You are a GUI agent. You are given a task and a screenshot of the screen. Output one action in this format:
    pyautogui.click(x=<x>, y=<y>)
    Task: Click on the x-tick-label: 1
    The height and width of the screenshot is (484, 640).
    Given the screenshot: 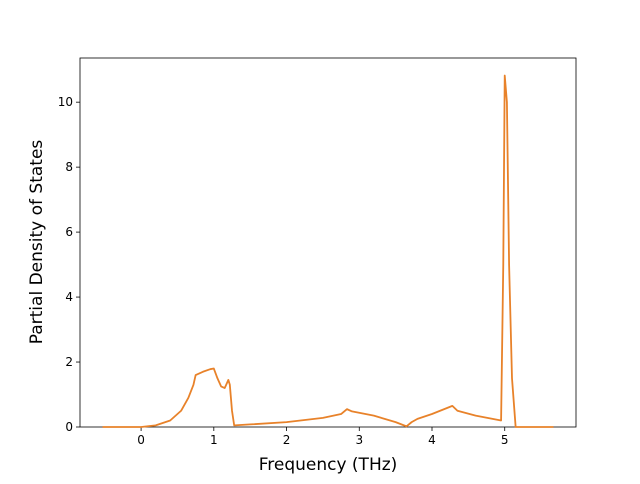 What is the action you would take?
    pyautogui.click(x=214, y=440)
    